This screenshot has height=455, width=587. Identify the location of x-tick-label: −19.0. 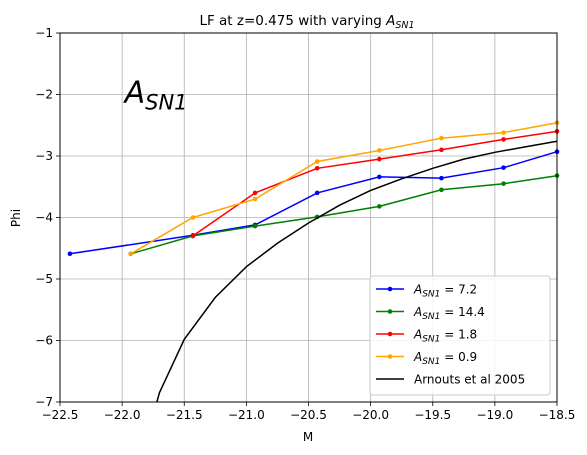
(494, 415).